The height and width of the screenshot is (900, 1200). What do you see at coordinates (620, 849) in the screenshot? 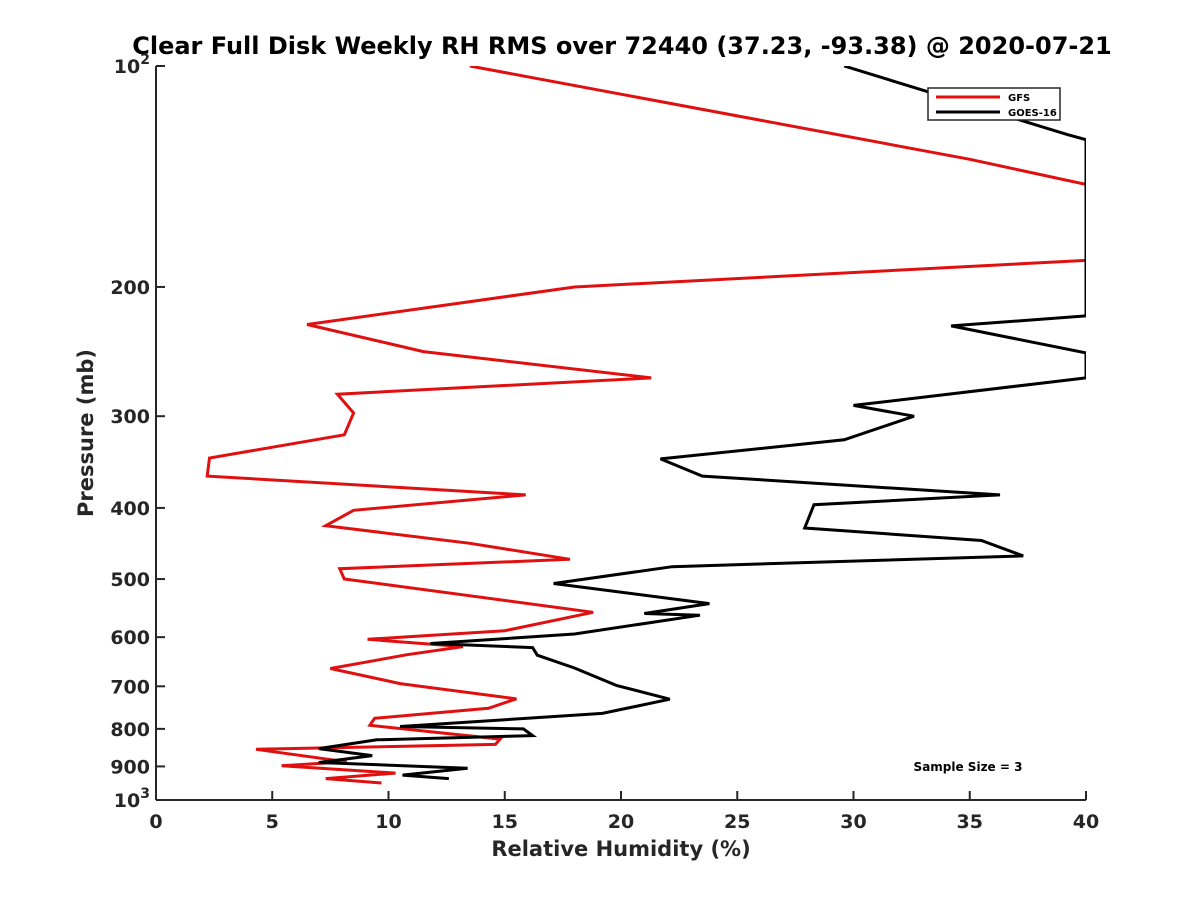
I see `x-axis-label: Relative Humidity (%)` at bounding box center [620, 849].